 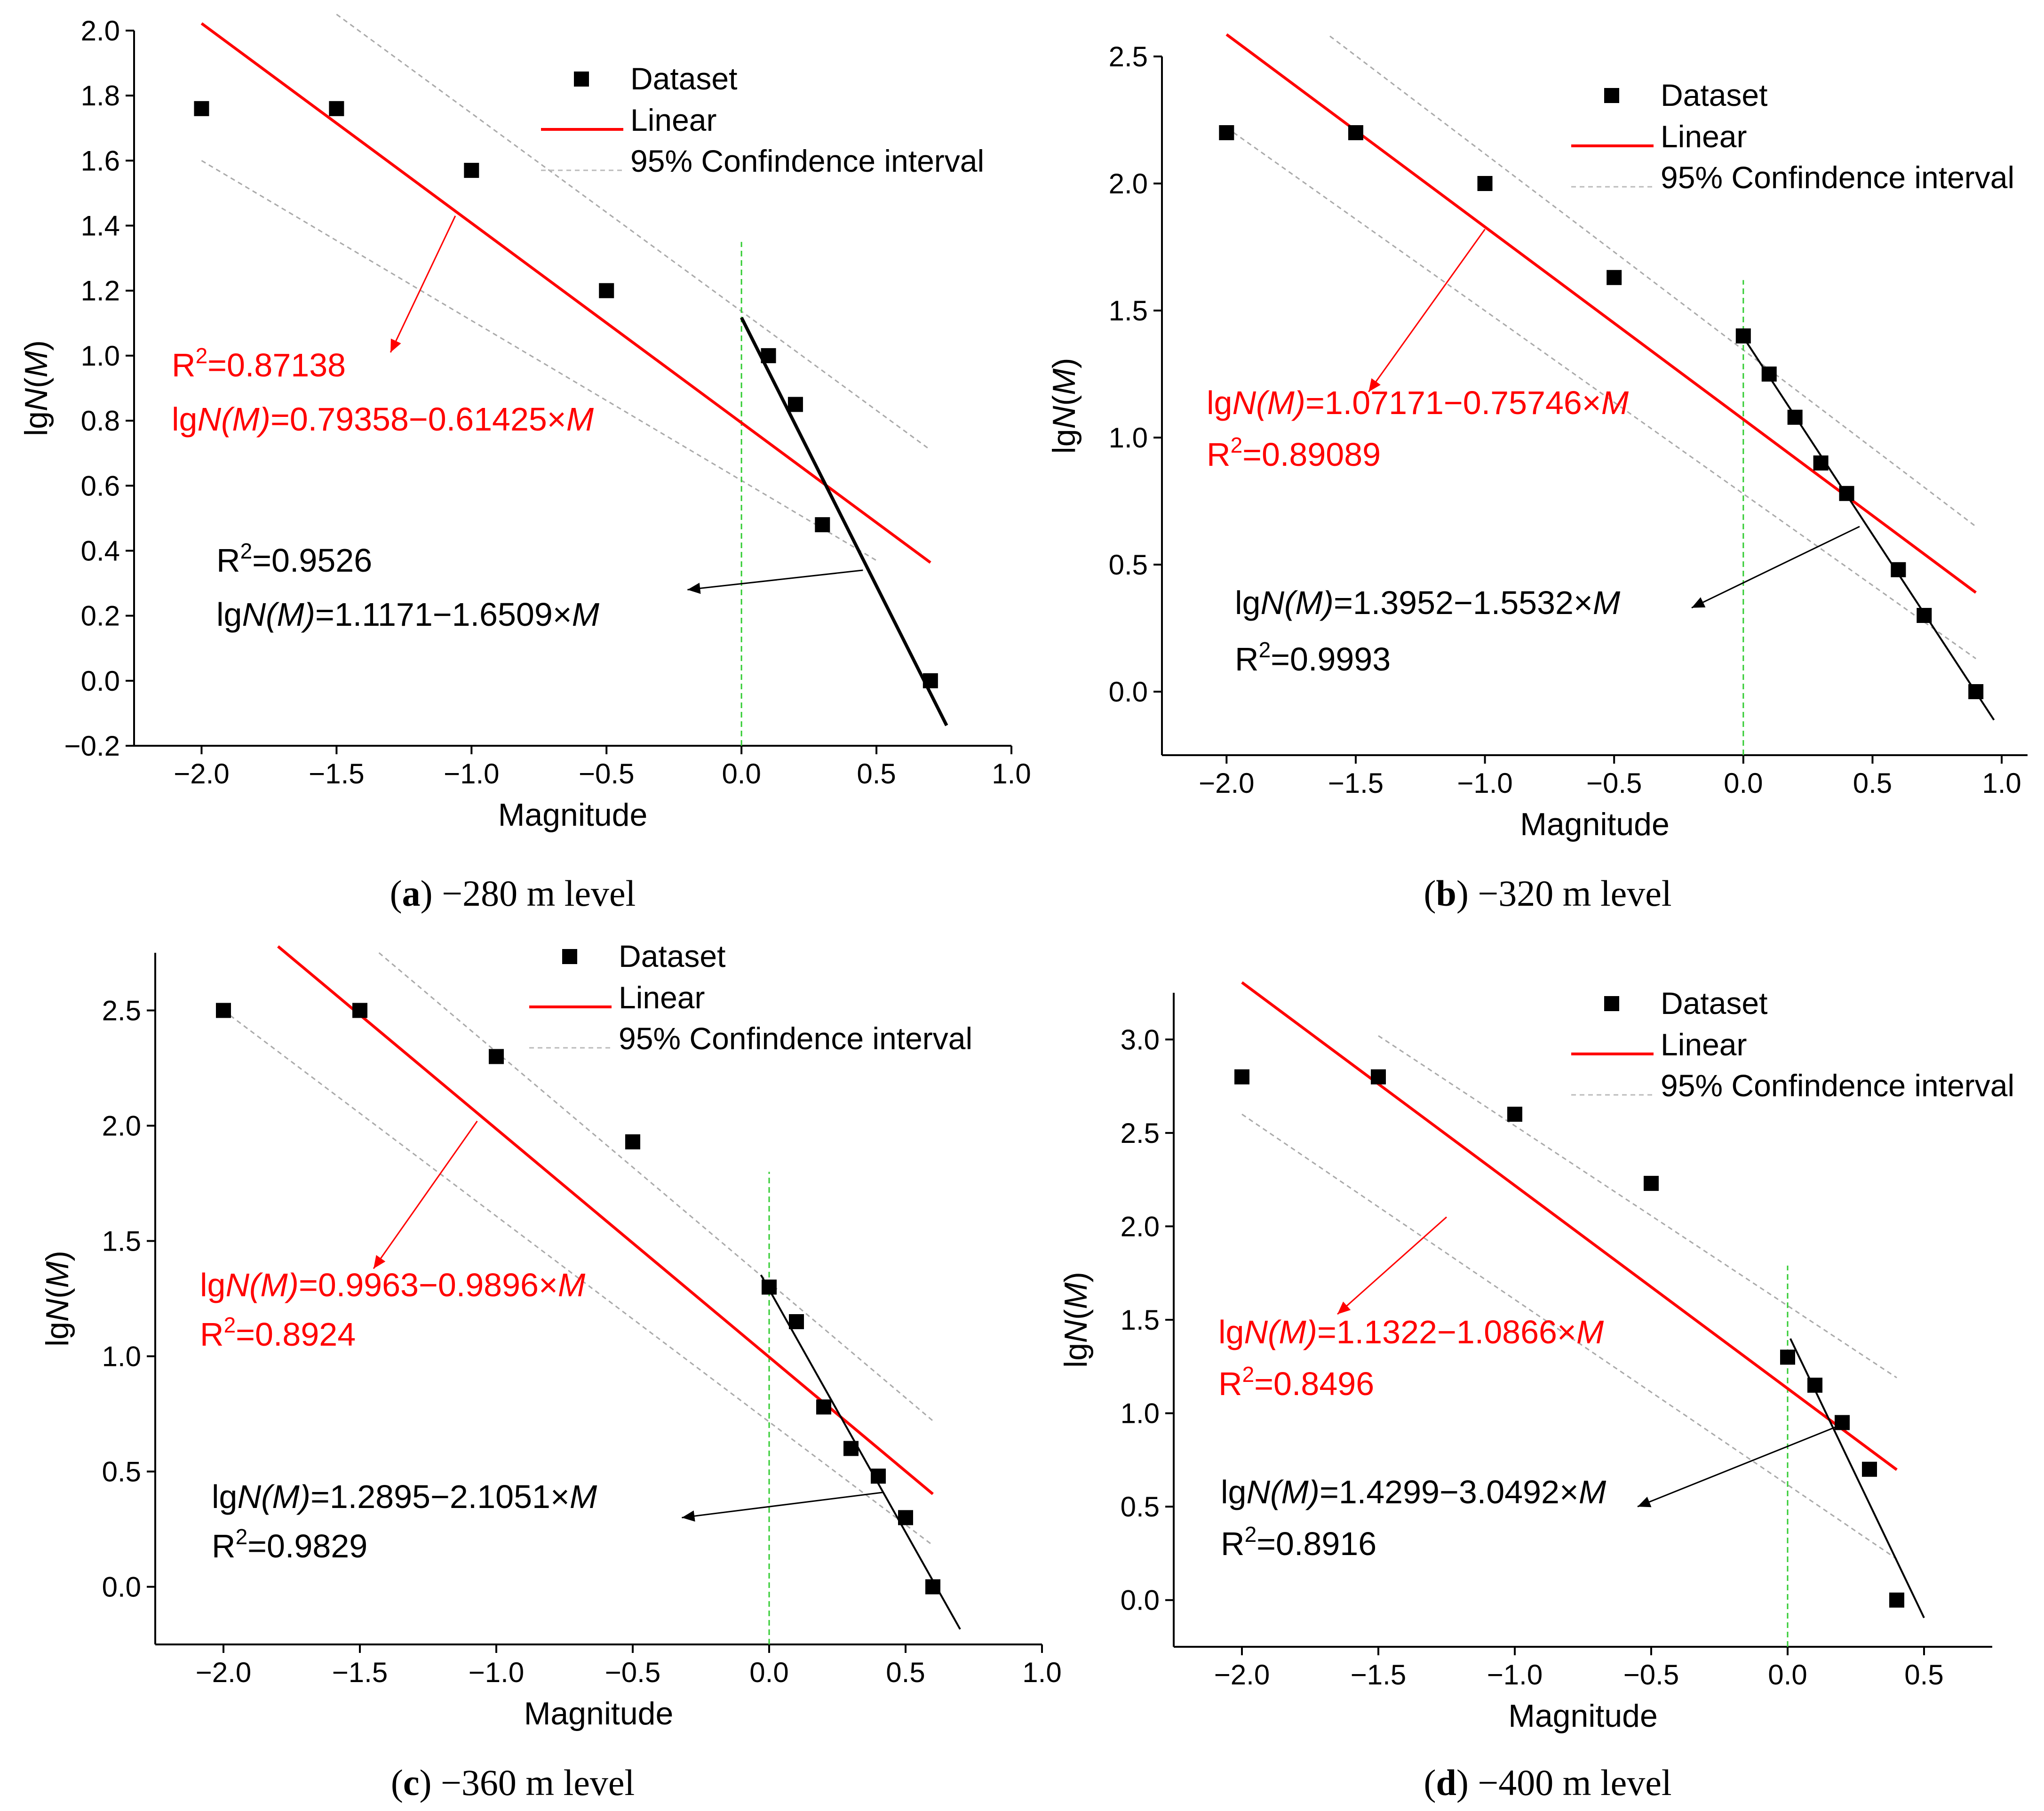 What do you see at coordinates (1837, 1085) in the screenshot?
I see `legend-ci-label: 95% Confindence interval` at bounding box center [1837, 1085].